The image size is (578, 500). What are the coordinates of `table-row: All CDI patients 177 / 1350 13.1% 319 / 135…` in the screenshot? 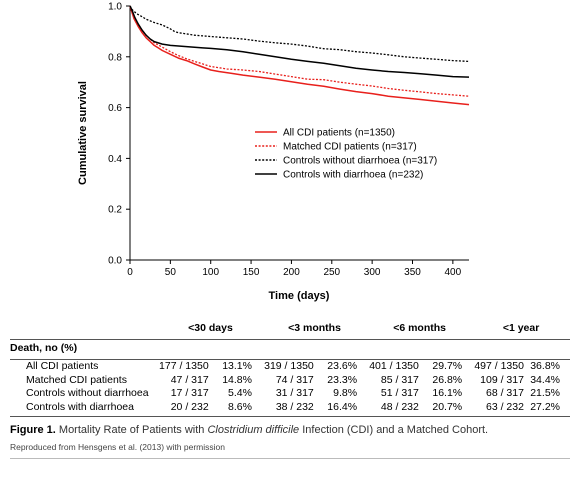 It's located at (290, 367).